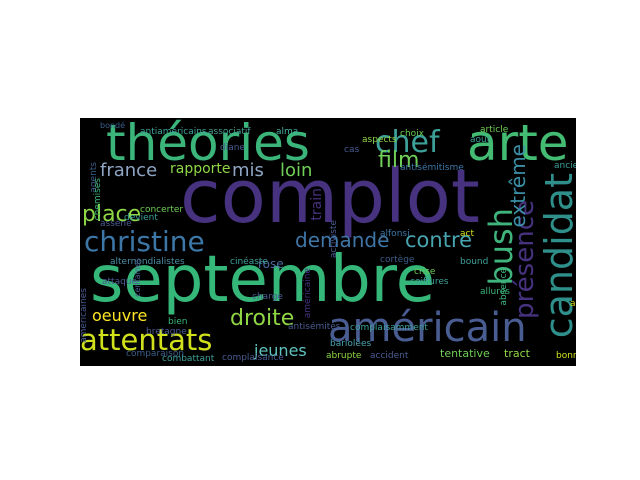 This screenshot has height=480, width=640. Describe the element at coordinates (200, 169) in the screenshot. I see `word-rapporte: rapporte` at that location.